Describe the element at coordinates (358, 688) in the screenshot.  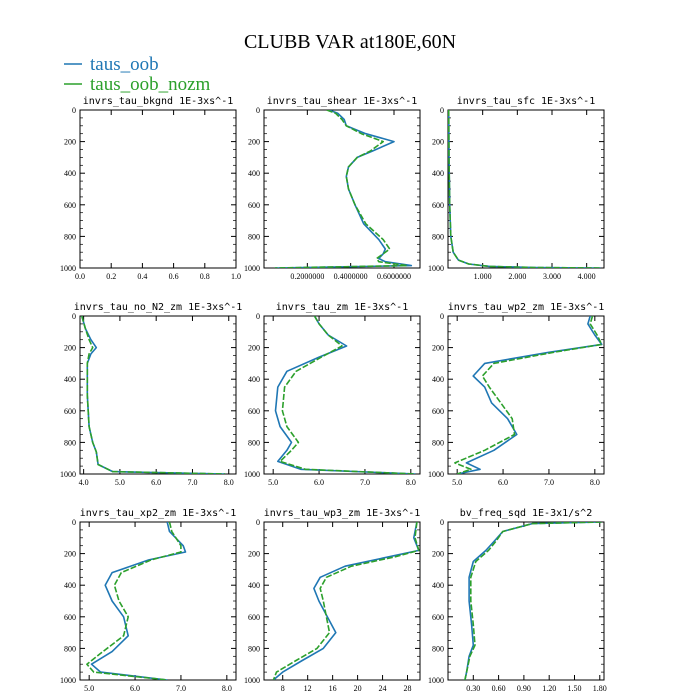
I see `x-tick-label: 20` at that location.